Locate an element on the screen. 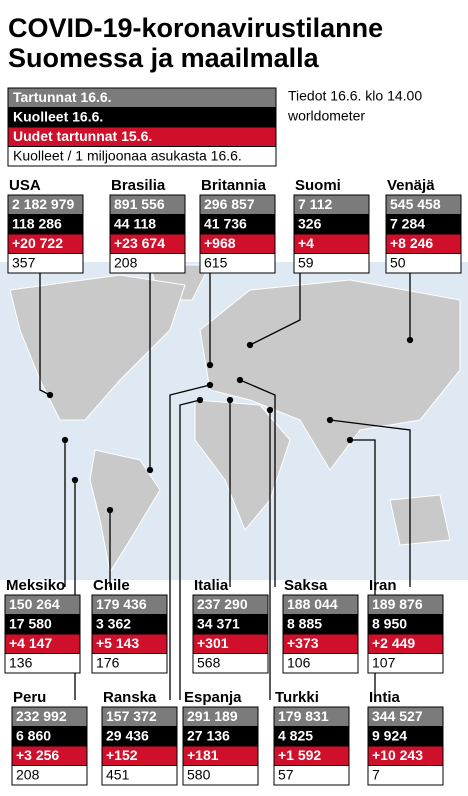 The image size is (468, 796). legend-swatch is located at coordinates (142, 156).